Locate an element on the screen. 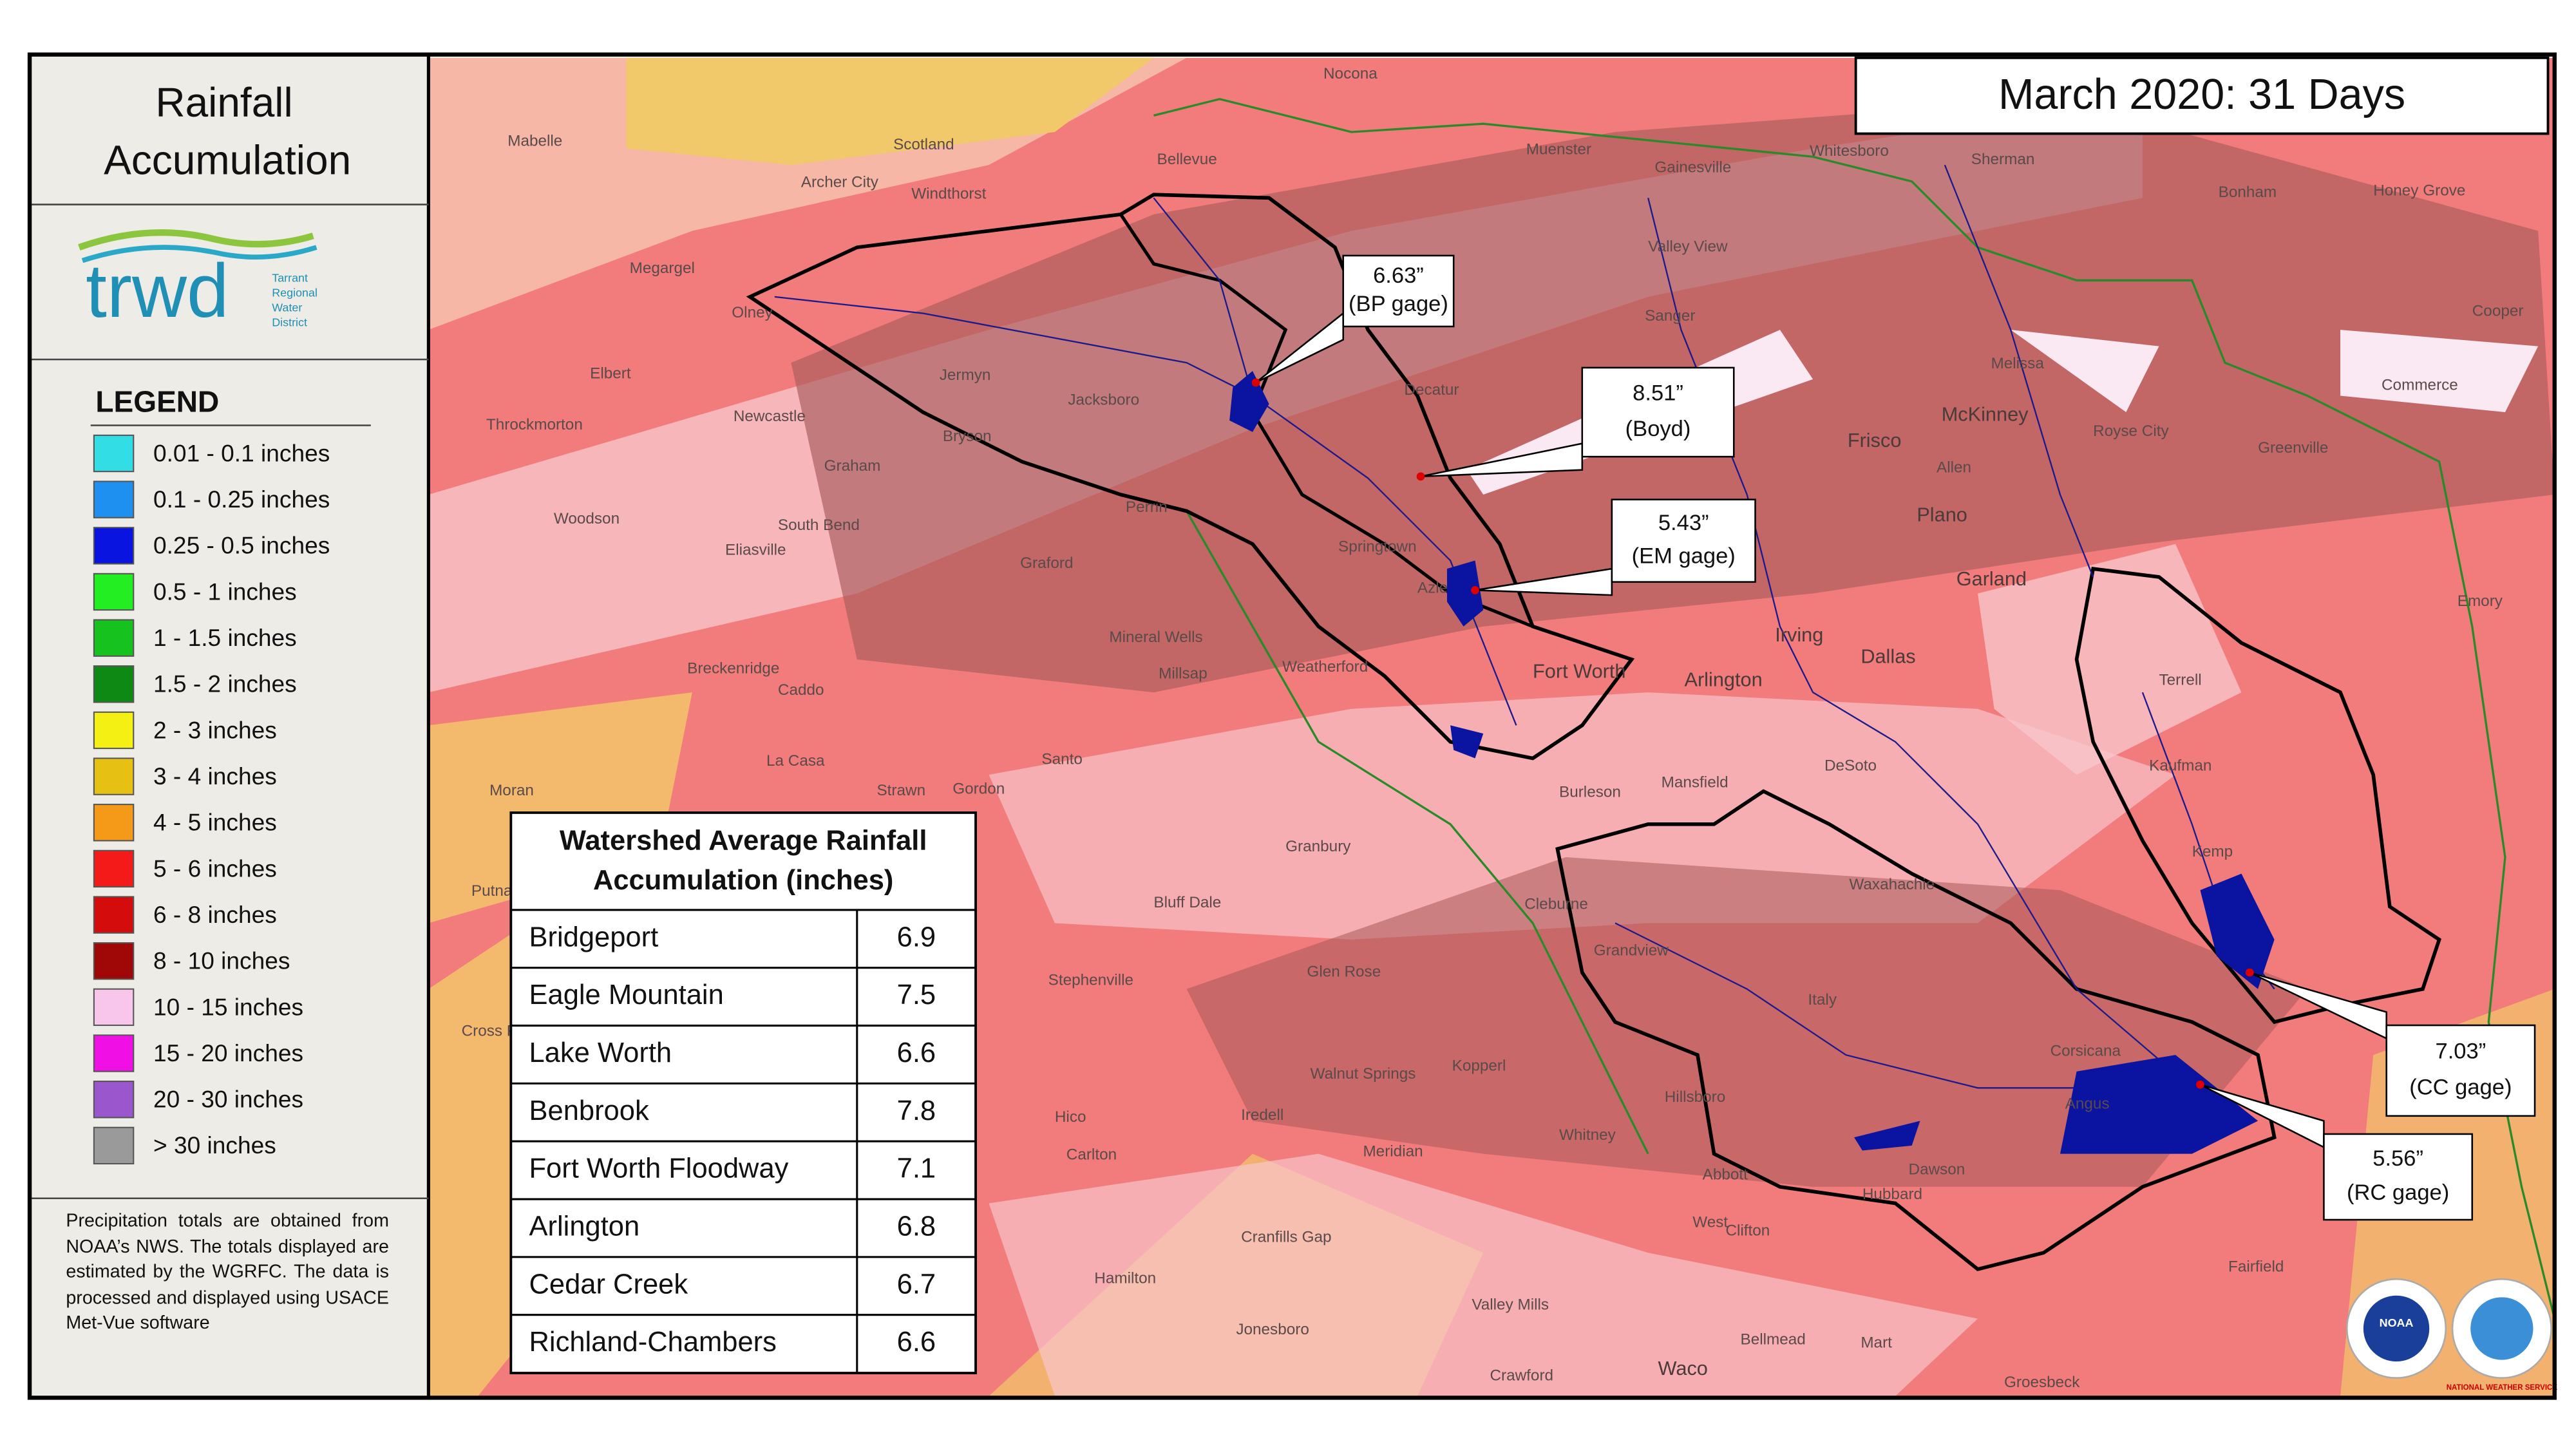  legend-label: 20 - 30 inches is located at coordinates (228, 1099).